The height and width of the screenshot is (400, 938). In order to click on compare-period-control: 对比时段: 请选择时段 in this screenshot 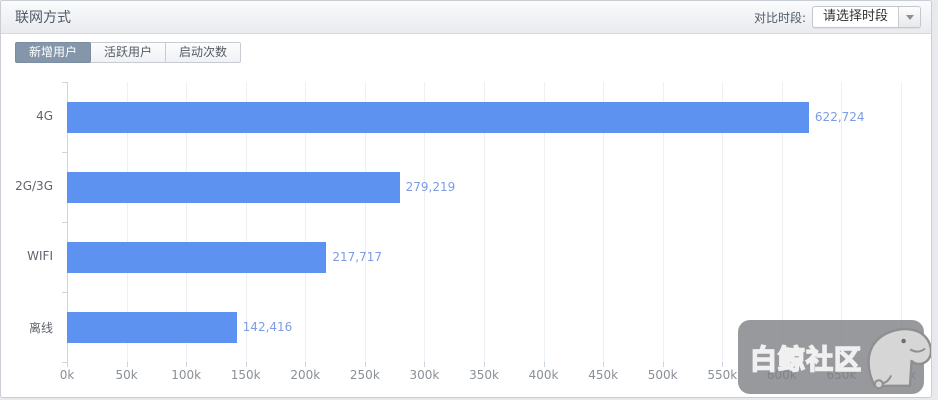, I will do `click(837, 17)`.